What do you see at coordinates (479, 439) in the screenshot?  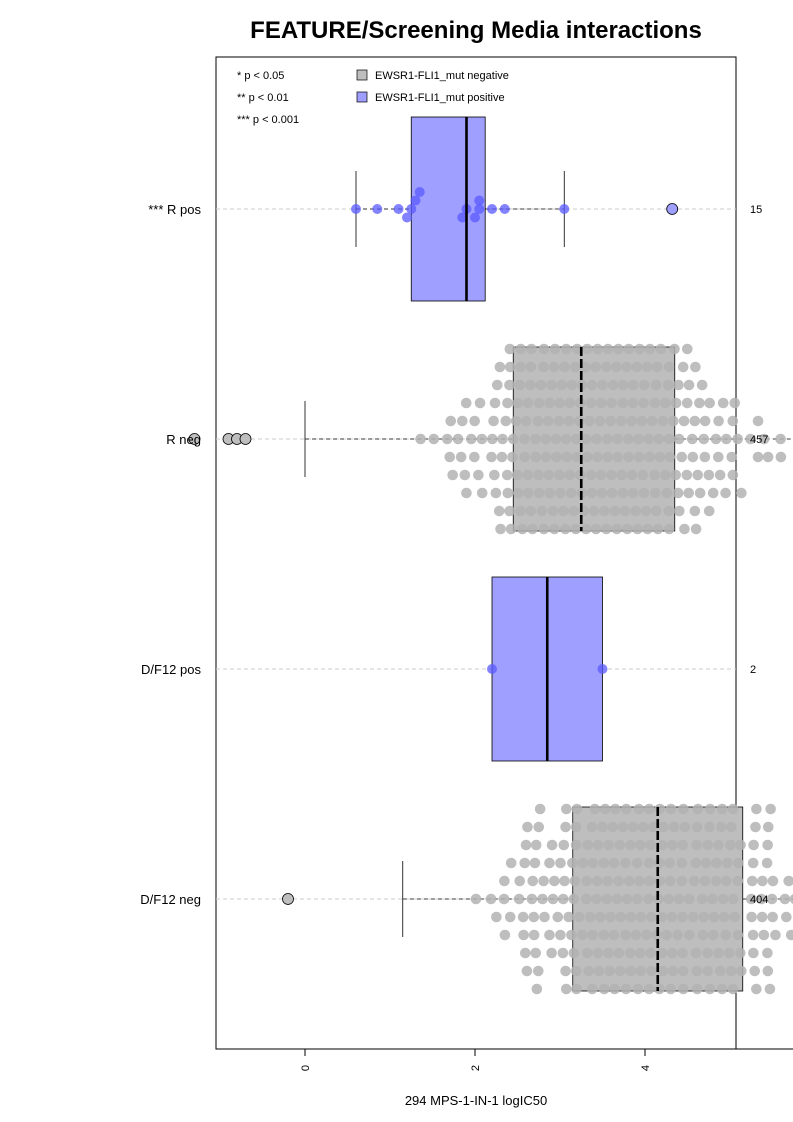 I see `group-1: R neg 457` at bounding box center [479, 439].